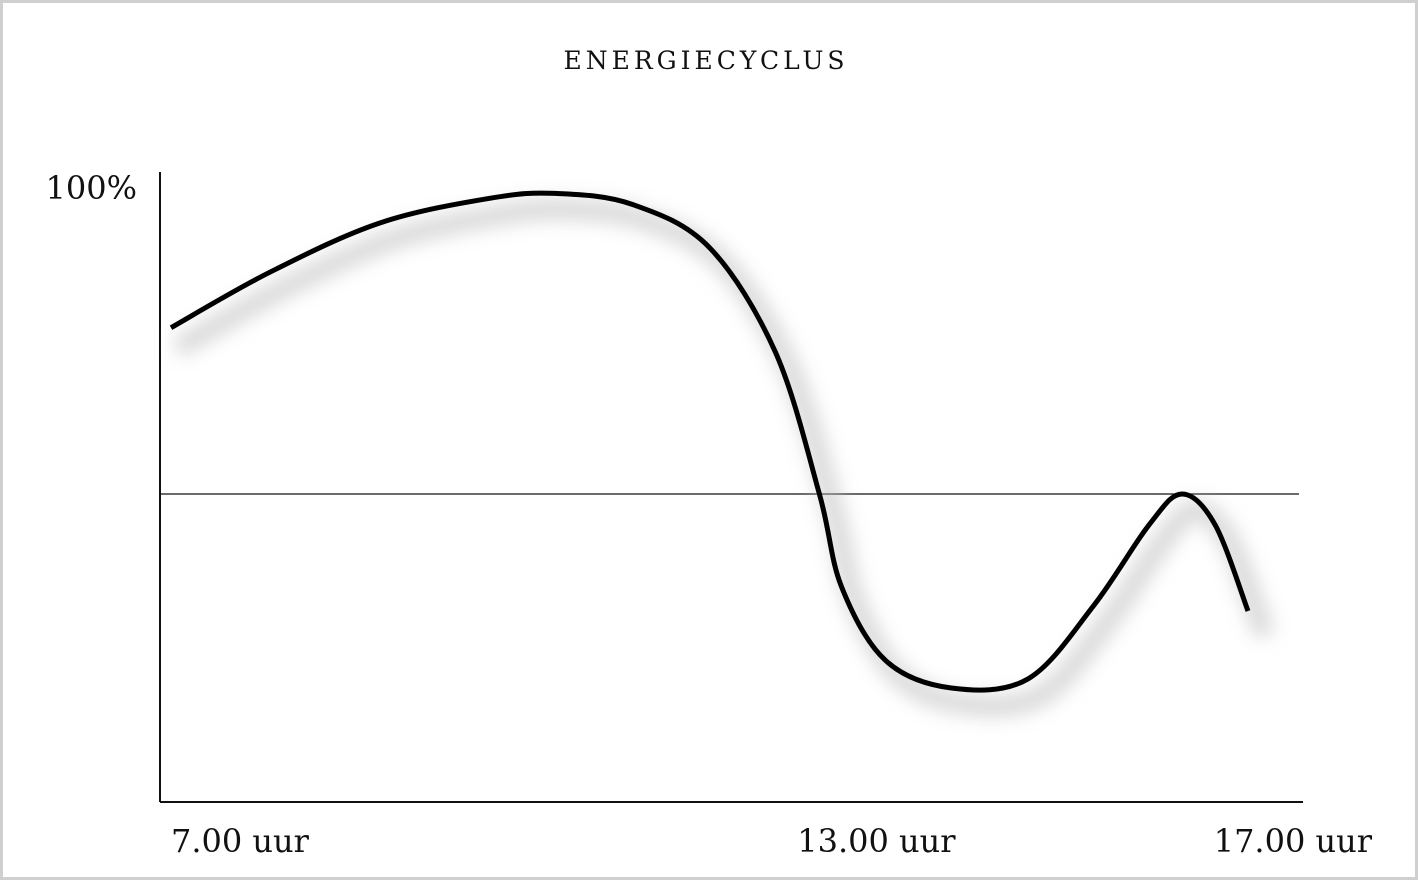 The image size is (1418, 880). I want to click on x-tick-labels: 7.00 uur 13.00 uur 17.00 uur, so click(772, 841).